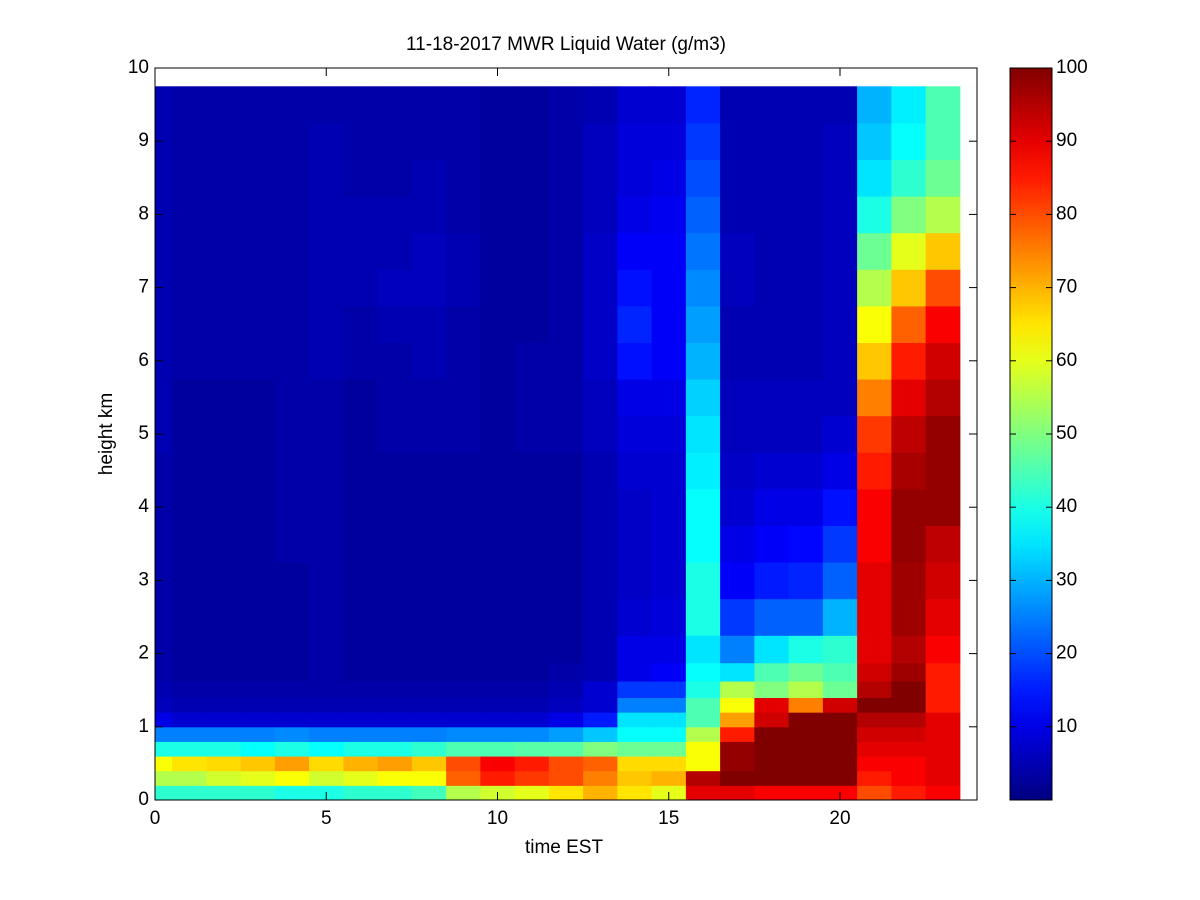 This screenshot has height=900, width=1200. Describe the element at coordinates (143, 213) in the screenshot. I see `y-tick-label: 8` at that location.